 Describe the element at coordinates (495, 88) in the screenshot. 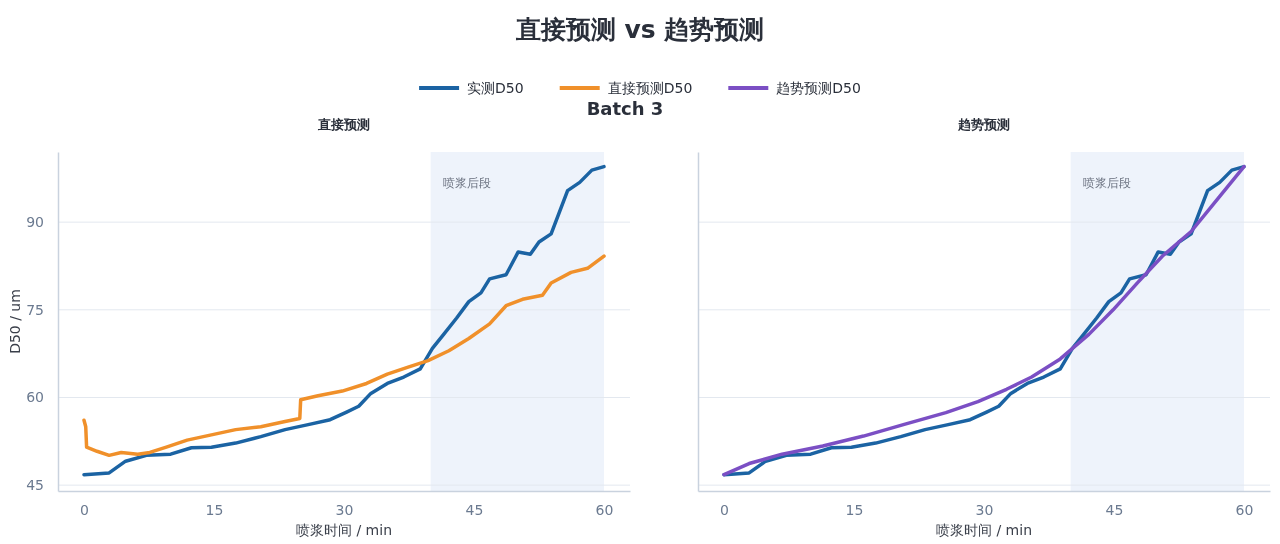

I see `legend-label: 实测D50` at that location.